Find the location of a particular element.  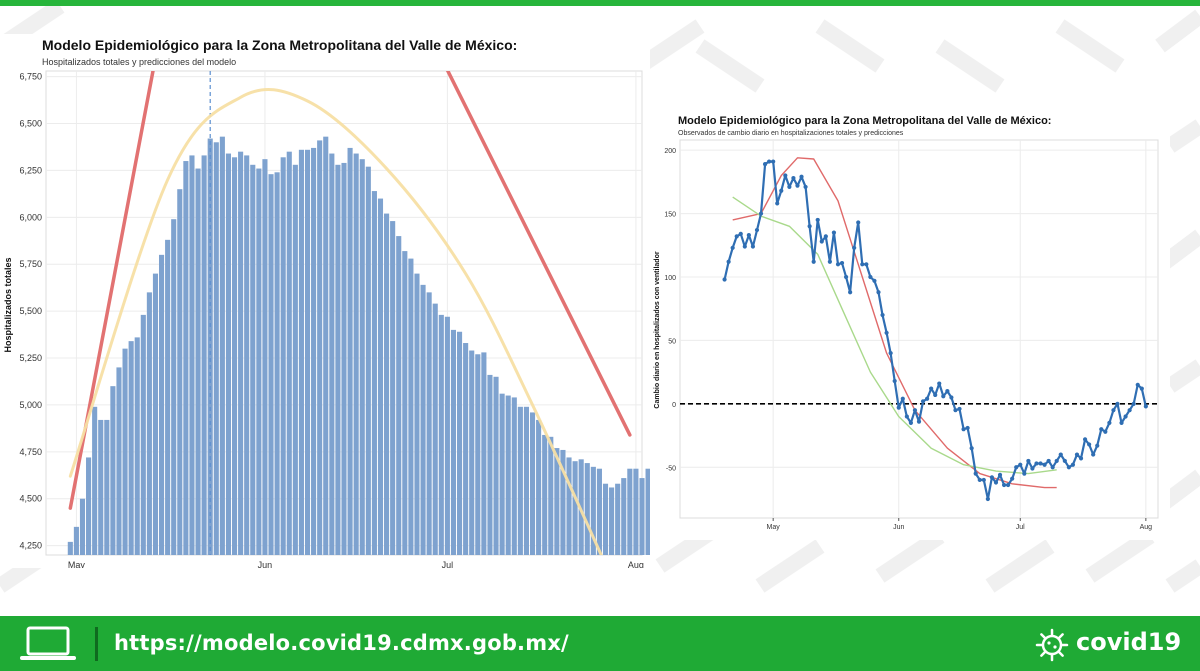

covid19-brand-text: covid19 is located at coordinates (1129, 642).